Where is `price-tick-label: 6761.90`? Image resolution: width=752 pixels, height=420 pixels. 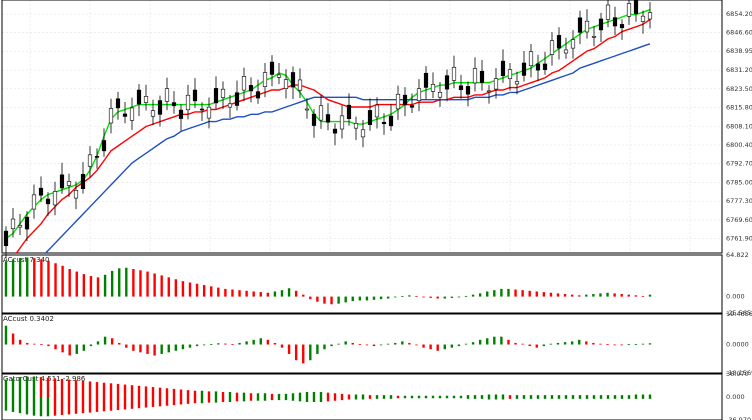 price-tick-label: 6761.90 is located at coordinates (739, 239).